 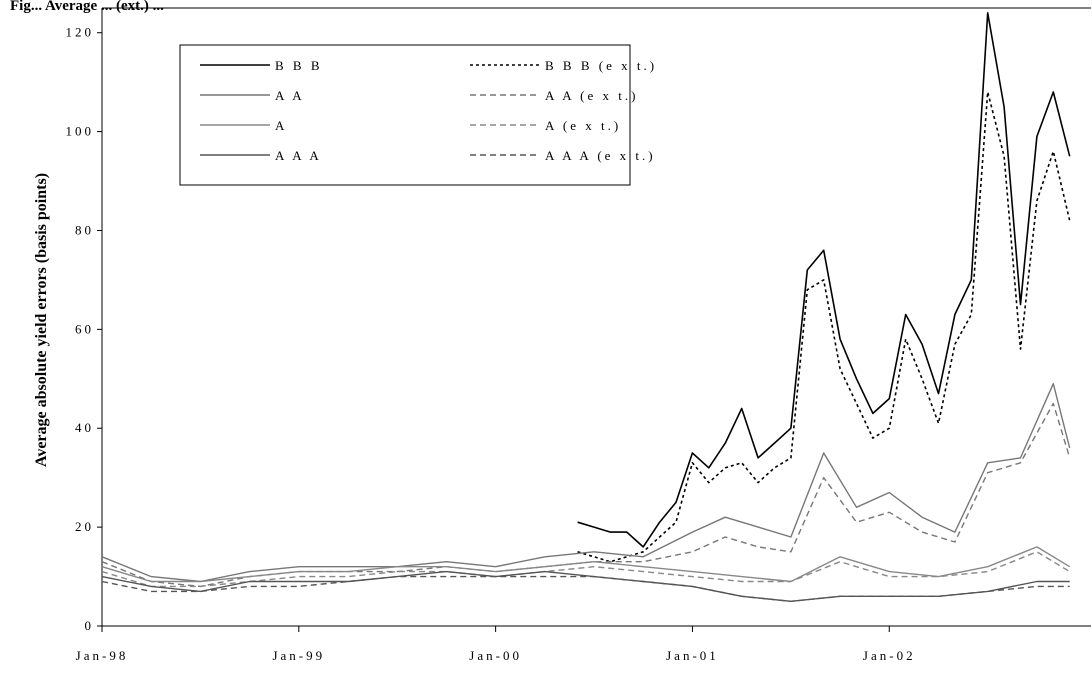 I want to click on legend-label: B B B, so click(x=299, y=65).